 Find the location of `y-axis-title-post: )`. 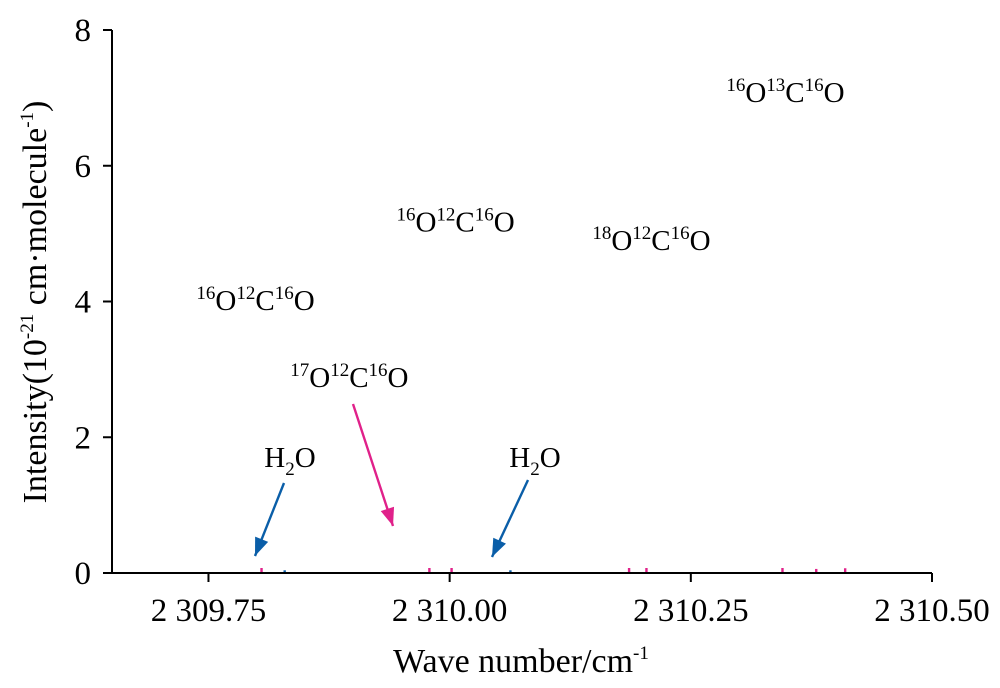

y-axis-title-post: ) is located at coordinates (35, 106).